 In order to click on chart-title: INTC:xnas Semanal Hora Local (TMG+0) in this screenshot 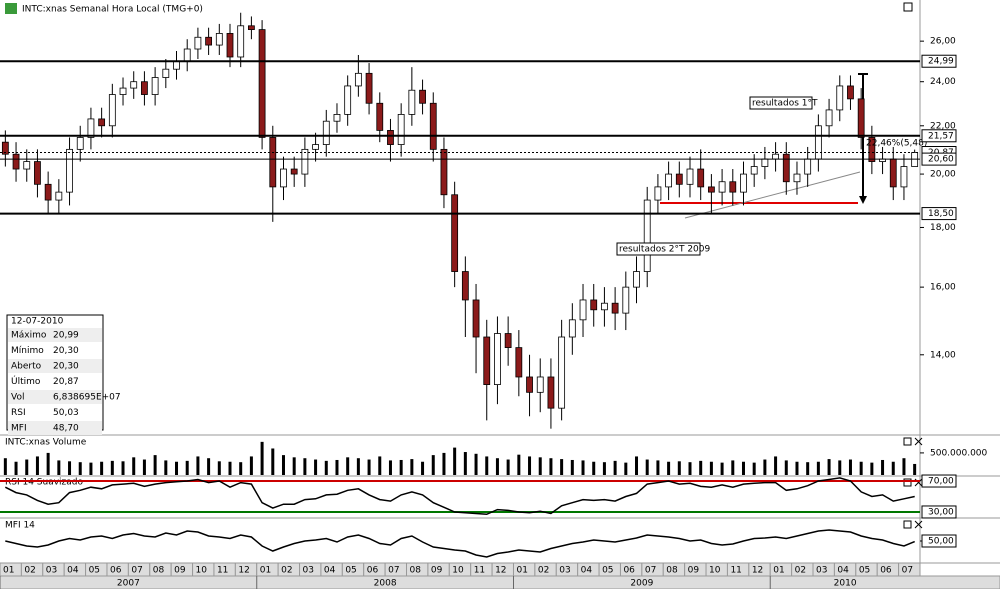, I will do `click(112, 10)`.